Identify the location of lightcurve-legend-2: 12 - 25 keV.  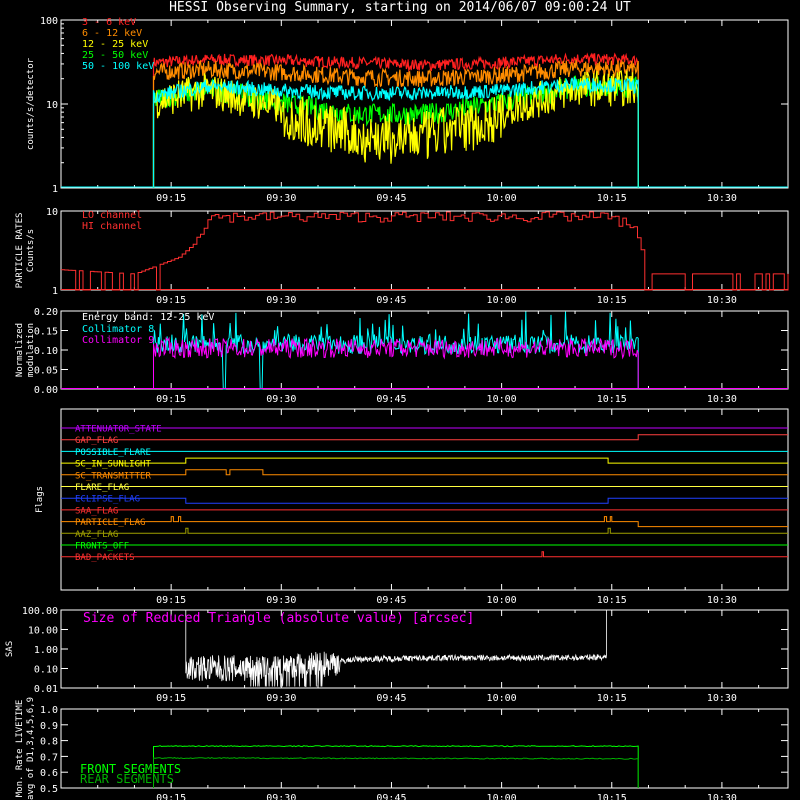
(115, 44).